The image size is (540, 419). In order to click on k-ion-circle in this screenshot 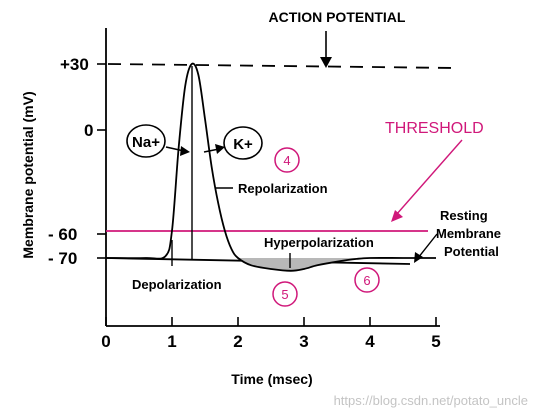, I will do `click(243, 143)`.